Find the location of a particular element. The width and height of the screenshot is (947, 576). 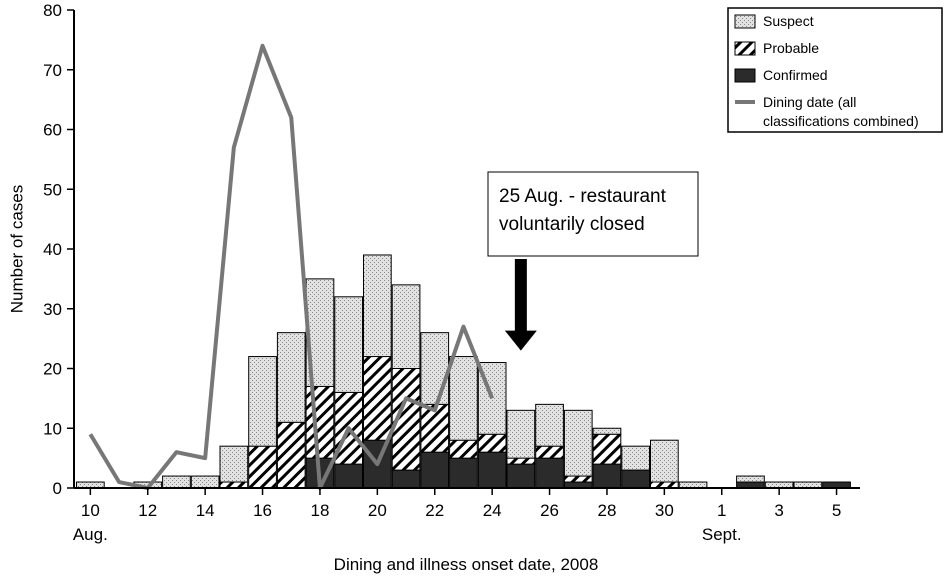

x-tick-sublabel: Aug. is located at coordinates (90, 534).